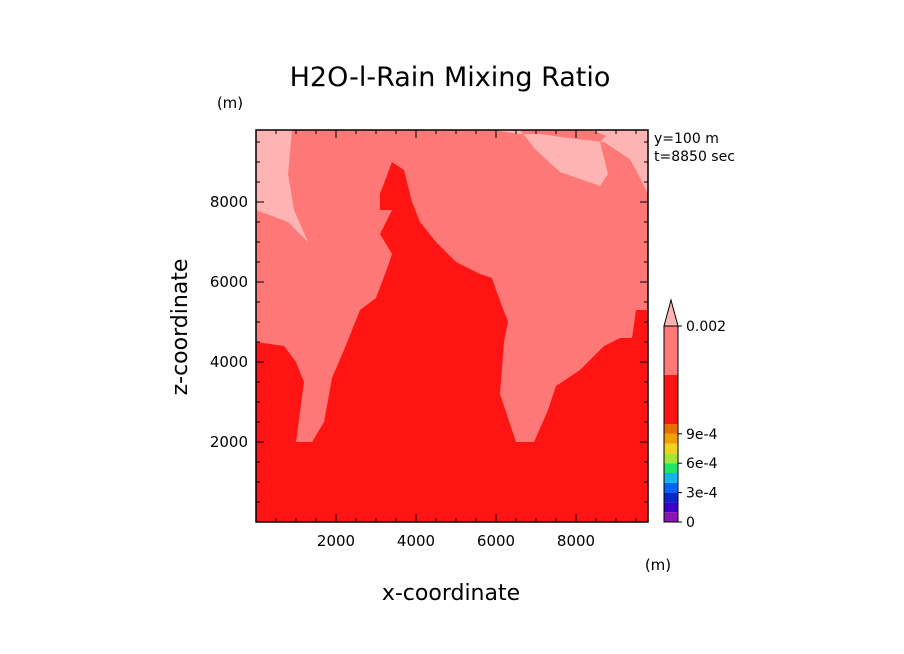 The image size is (904, 654). What do you see at coordinates (451, 593) in the screenshot?
I see `x-axis-label: x-coordinate` at bounding box center [451, 593].